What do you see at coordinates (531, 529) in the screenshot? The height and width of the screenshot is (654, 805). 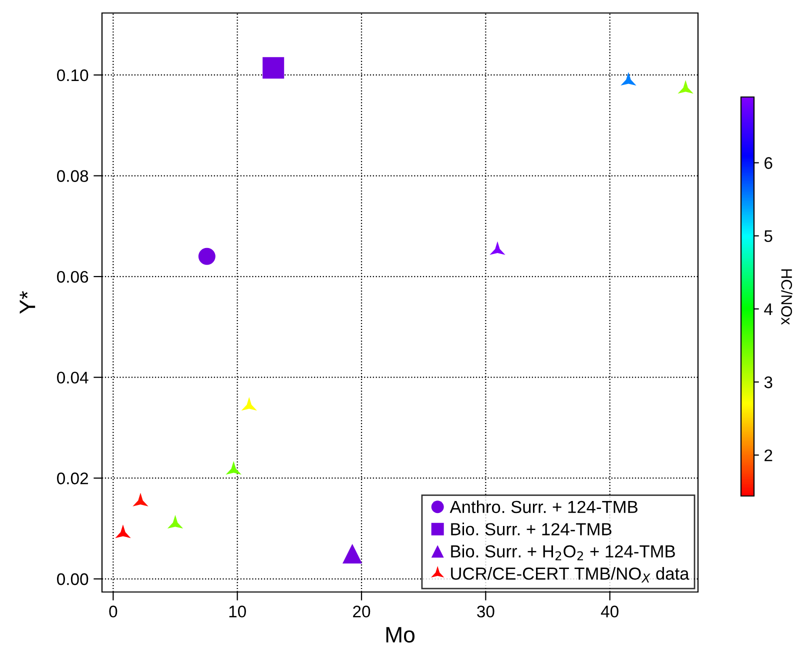 I see `legend-label: Bio. Surr. + 124-TMB` at bounding box center [531, 529].